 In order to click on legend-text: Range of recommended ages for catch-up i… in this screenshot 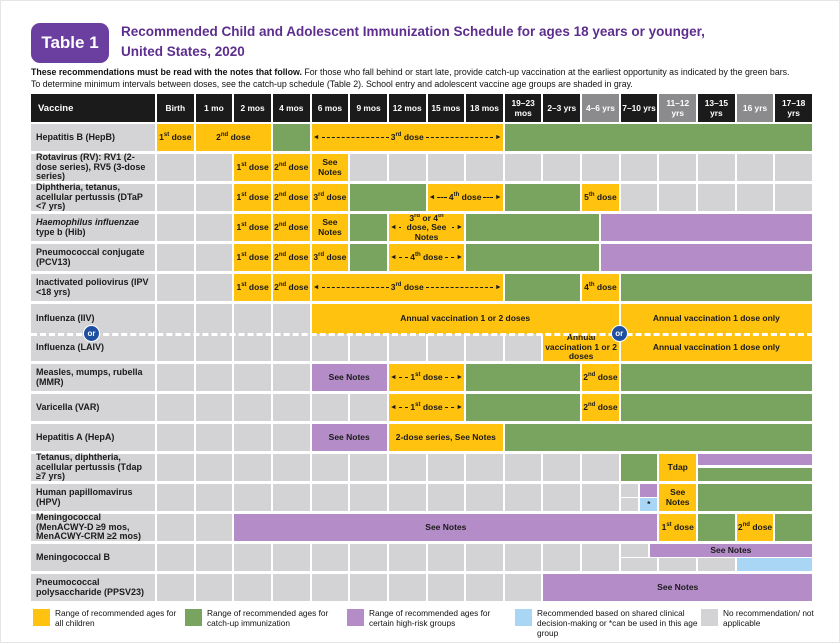, I will do `click(268, 618)`.